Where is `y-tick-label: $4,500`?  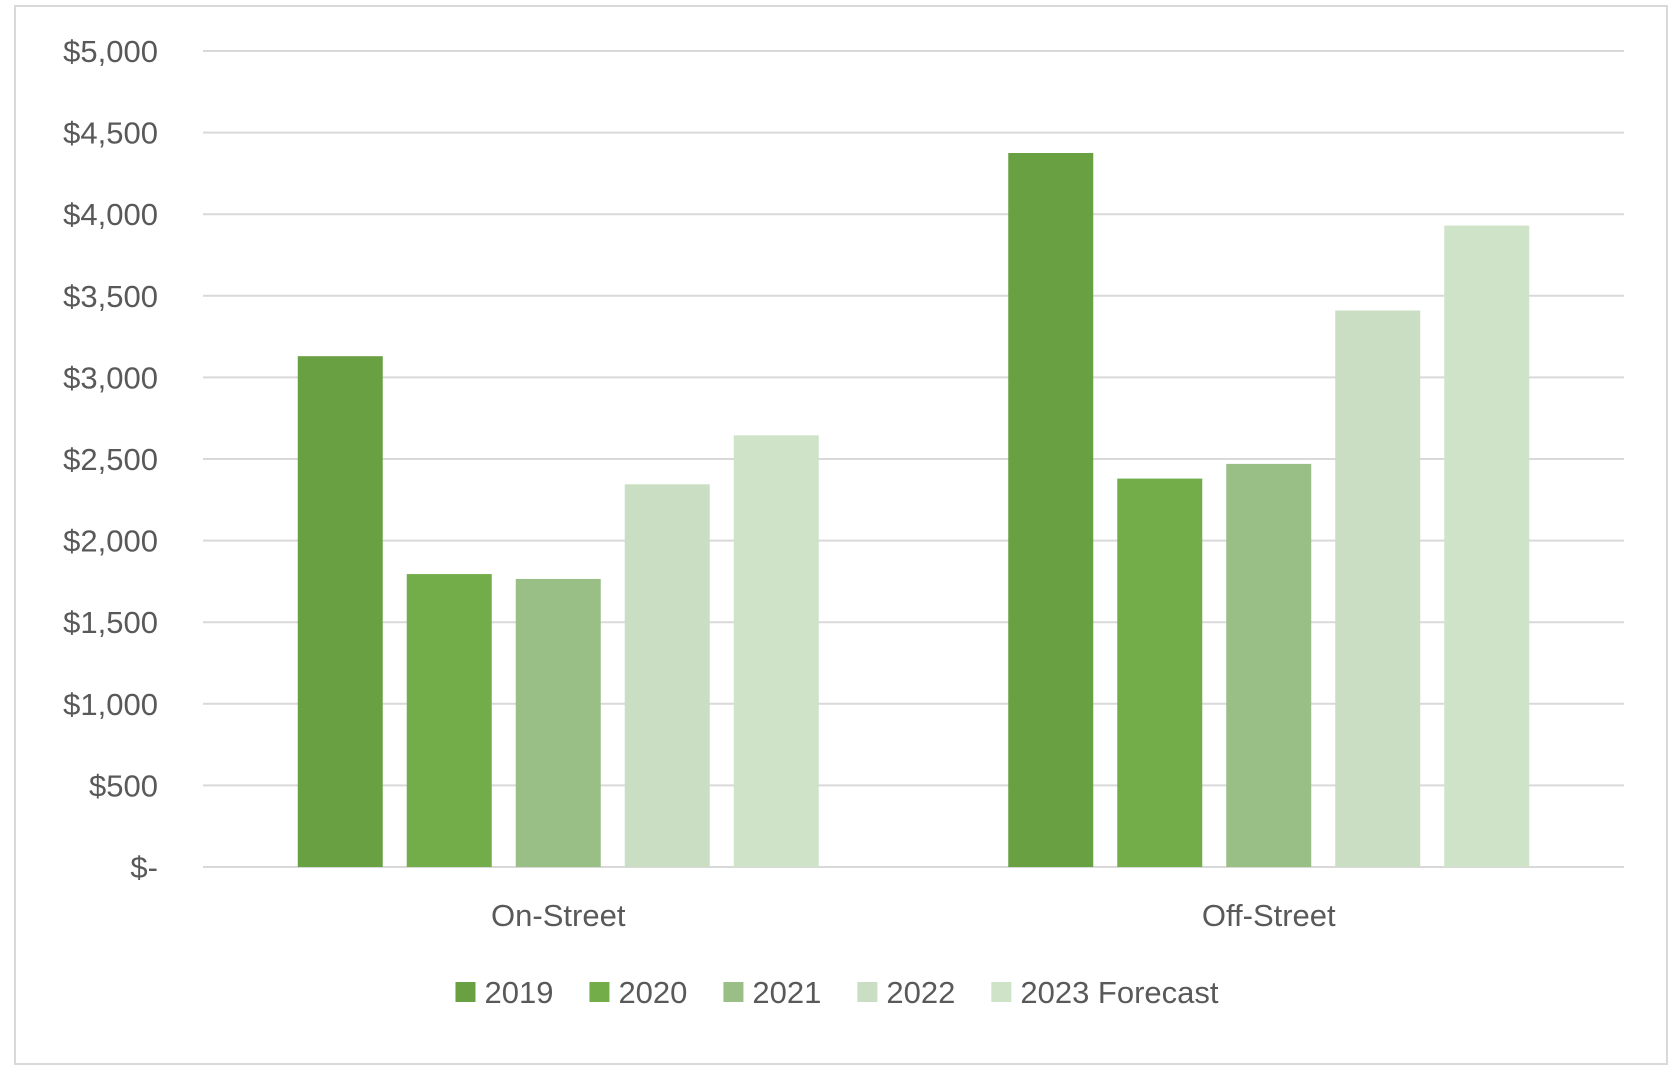 y-tick-label: $4,500 is located at coordinates (110, 133).